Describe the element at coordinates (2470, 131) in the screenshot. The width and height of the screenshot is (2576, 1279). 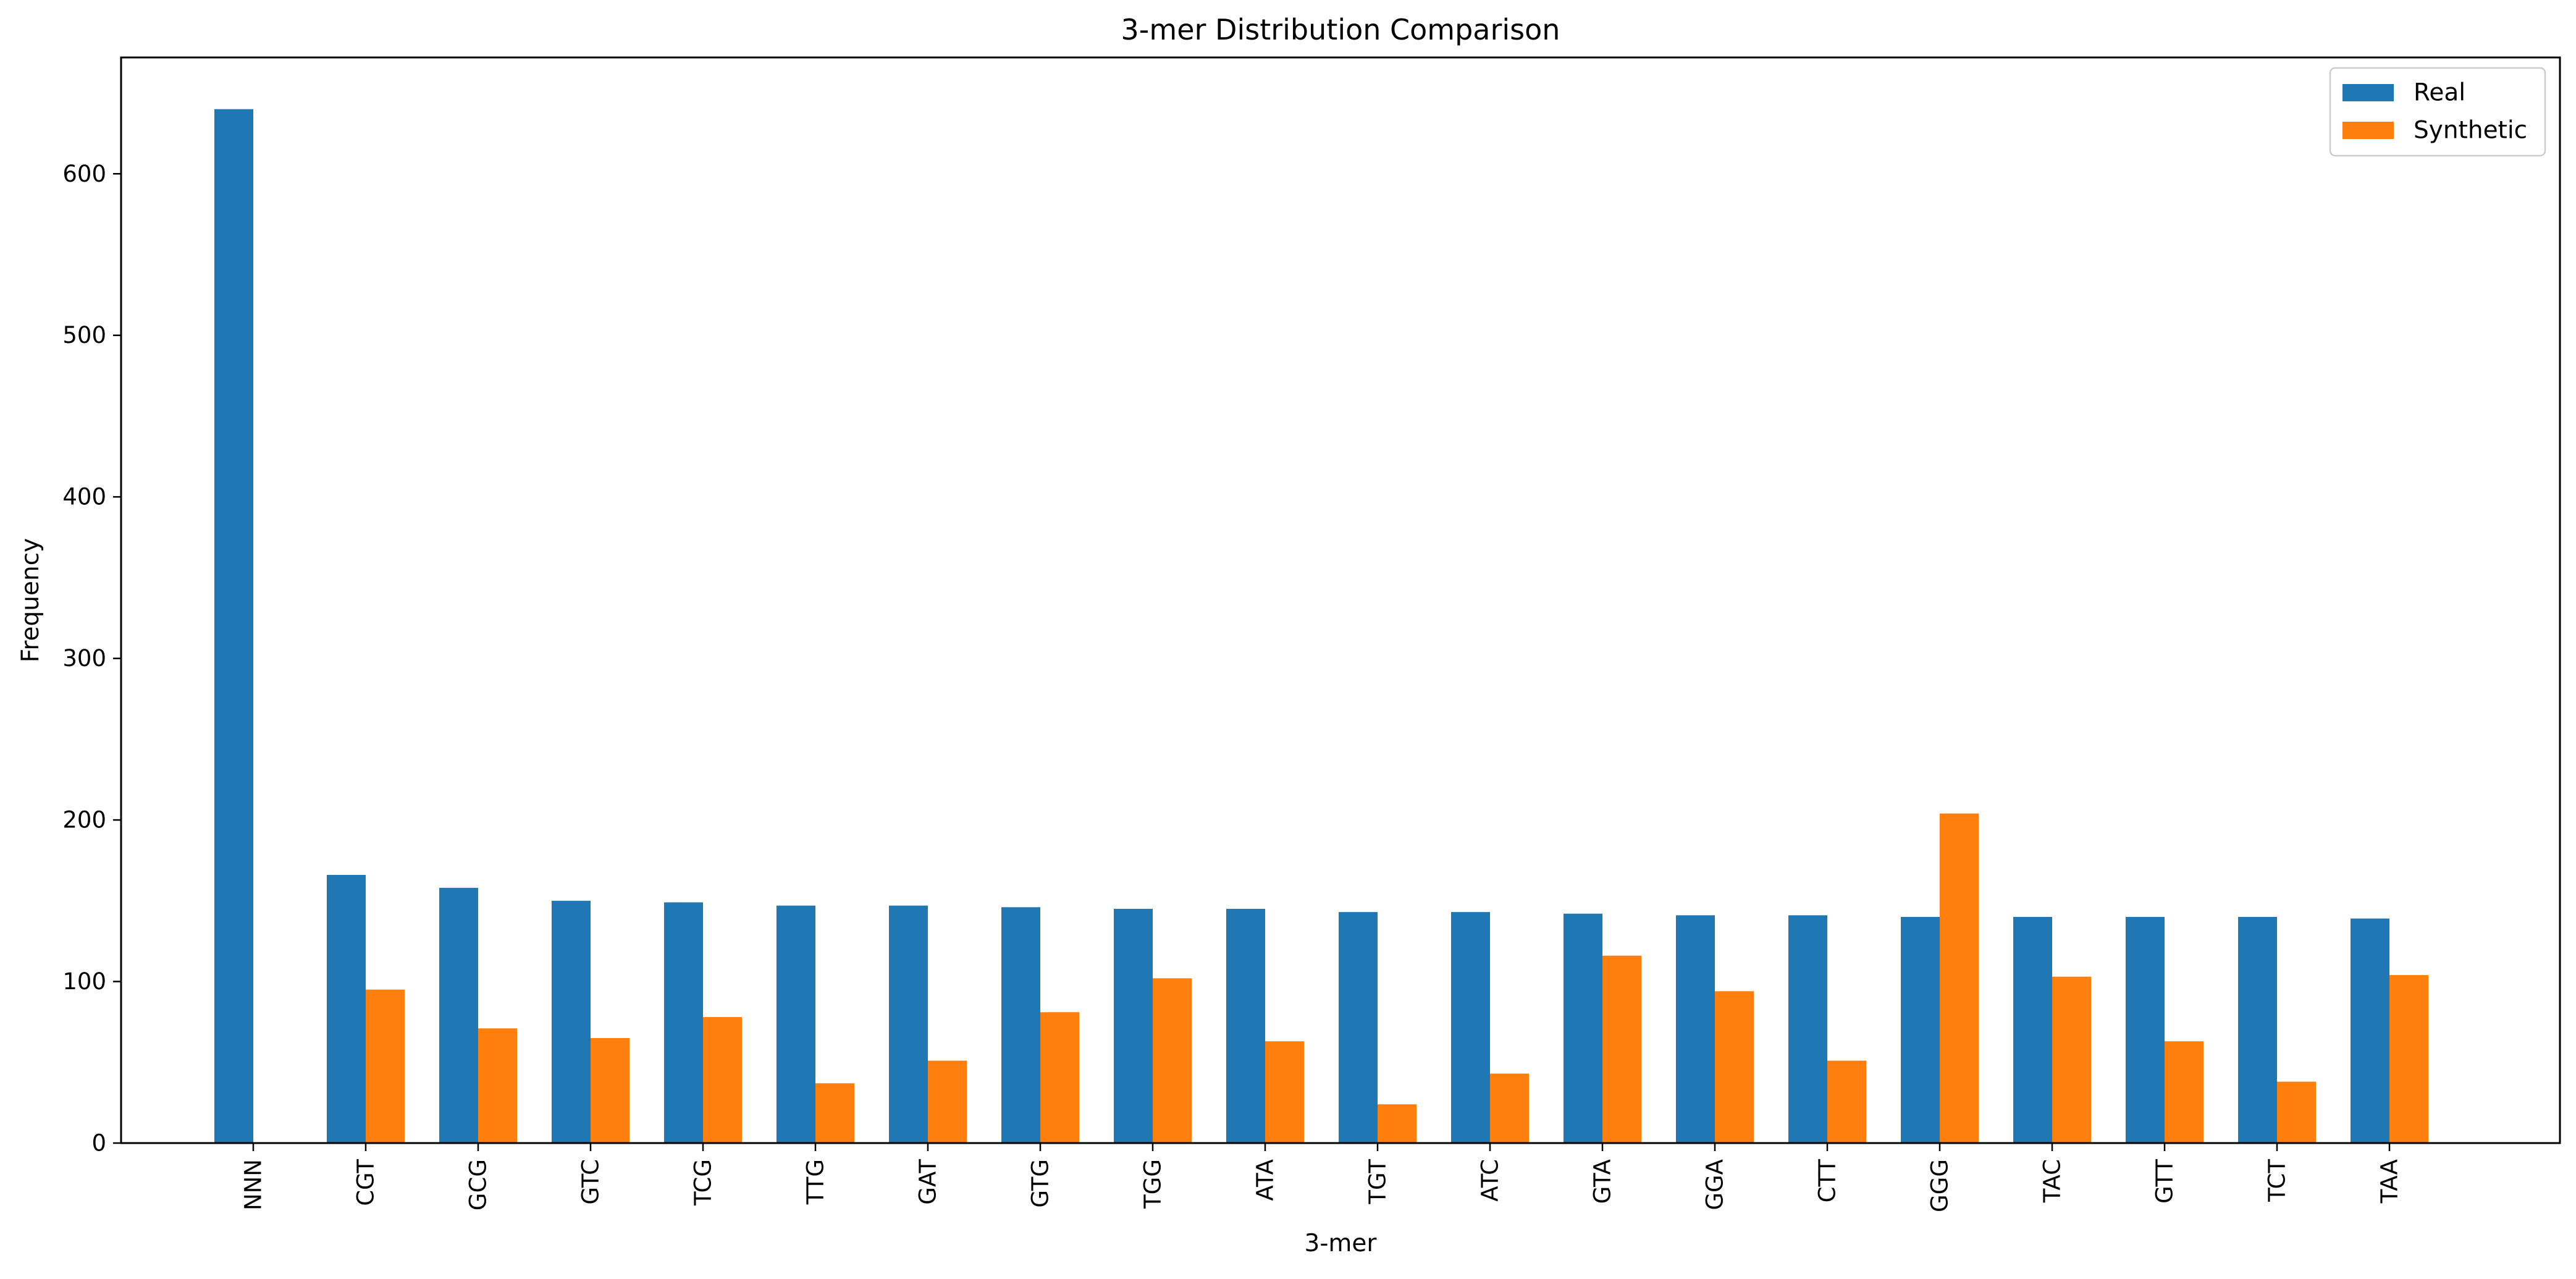
I see `legend-label-synthetic: Synthetic` at that location.